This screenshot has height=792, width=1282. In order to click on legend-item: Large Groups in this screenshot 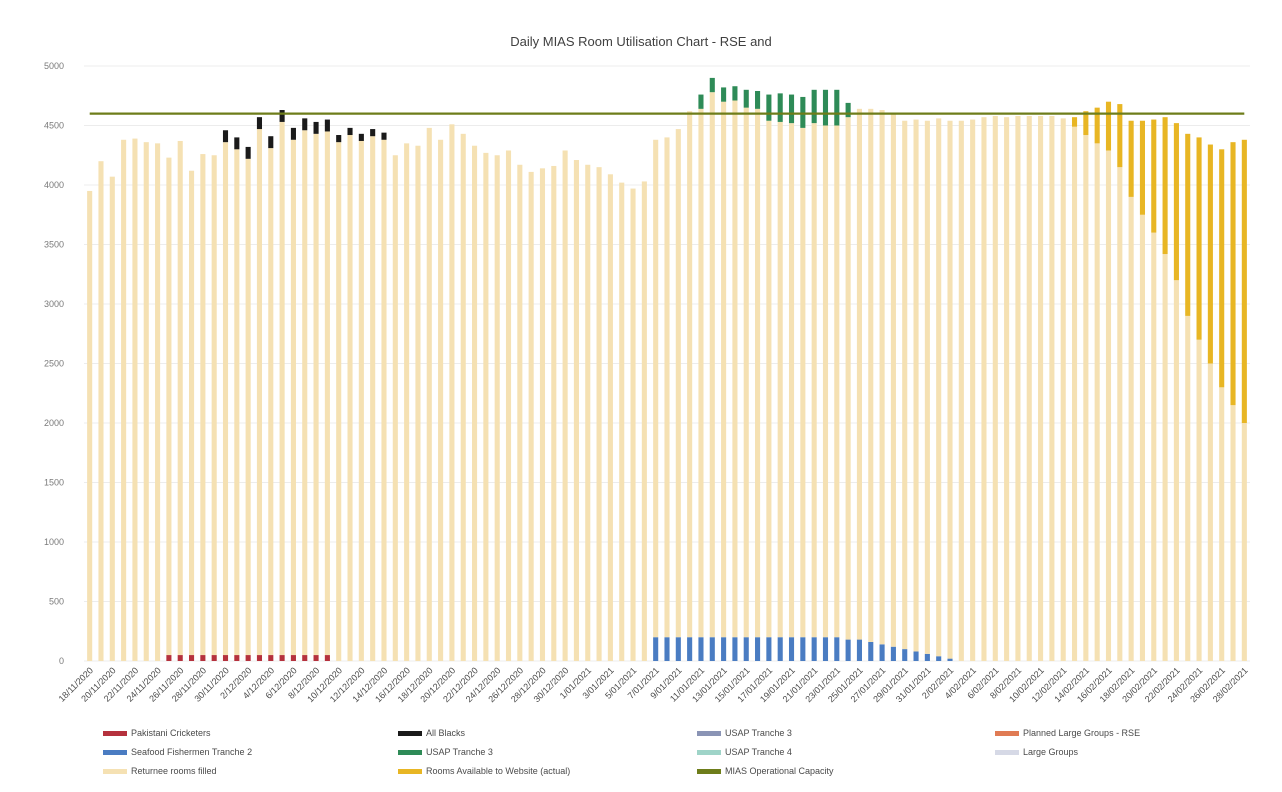, I will do `click(1037, 752)`.